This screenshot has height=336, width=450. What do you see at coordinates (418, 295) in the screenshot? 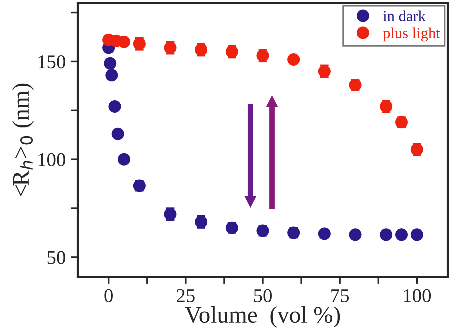
I see `x-tick-label: 100` at bounding box center [418, 295].